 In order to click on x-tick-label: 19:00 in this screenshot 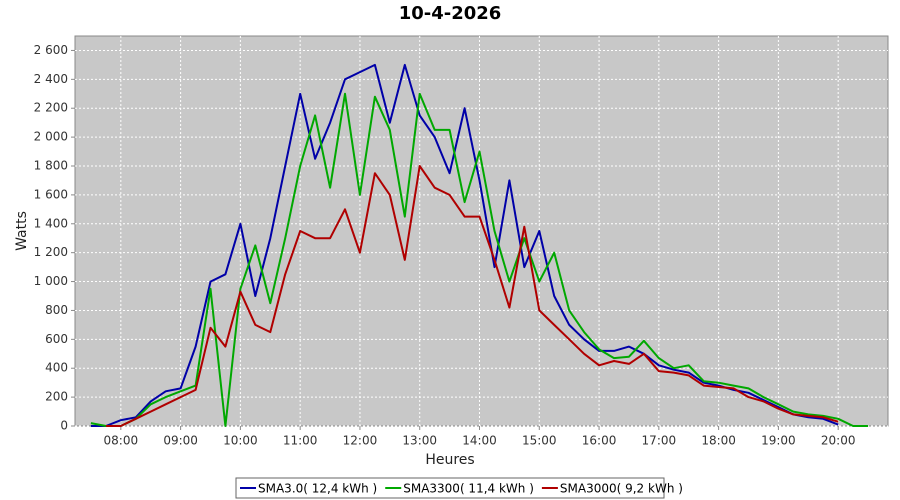, I will do `click(778, 441)`.